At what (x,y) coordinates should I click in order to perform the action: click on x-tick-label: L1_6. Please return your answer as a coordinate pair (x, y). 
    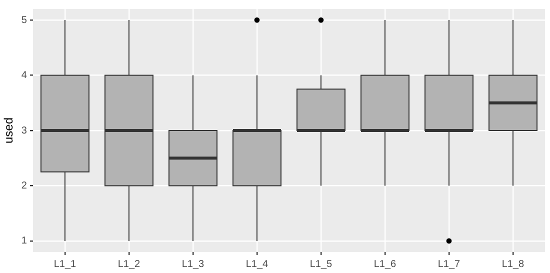
    Looking at the image, I should click on (385, 264).